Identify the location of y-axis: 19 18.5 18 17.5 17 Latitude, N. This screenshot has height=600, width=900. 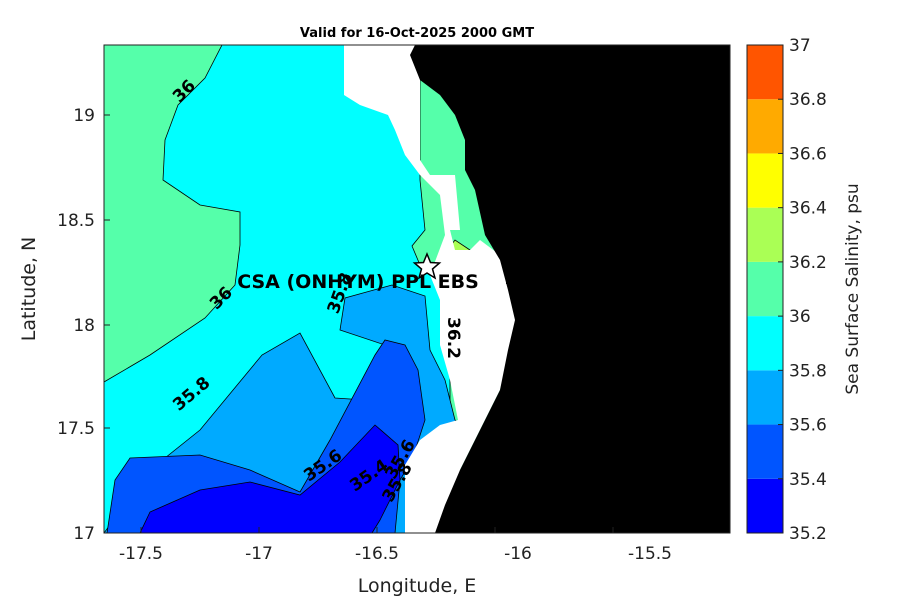
(64, 325).